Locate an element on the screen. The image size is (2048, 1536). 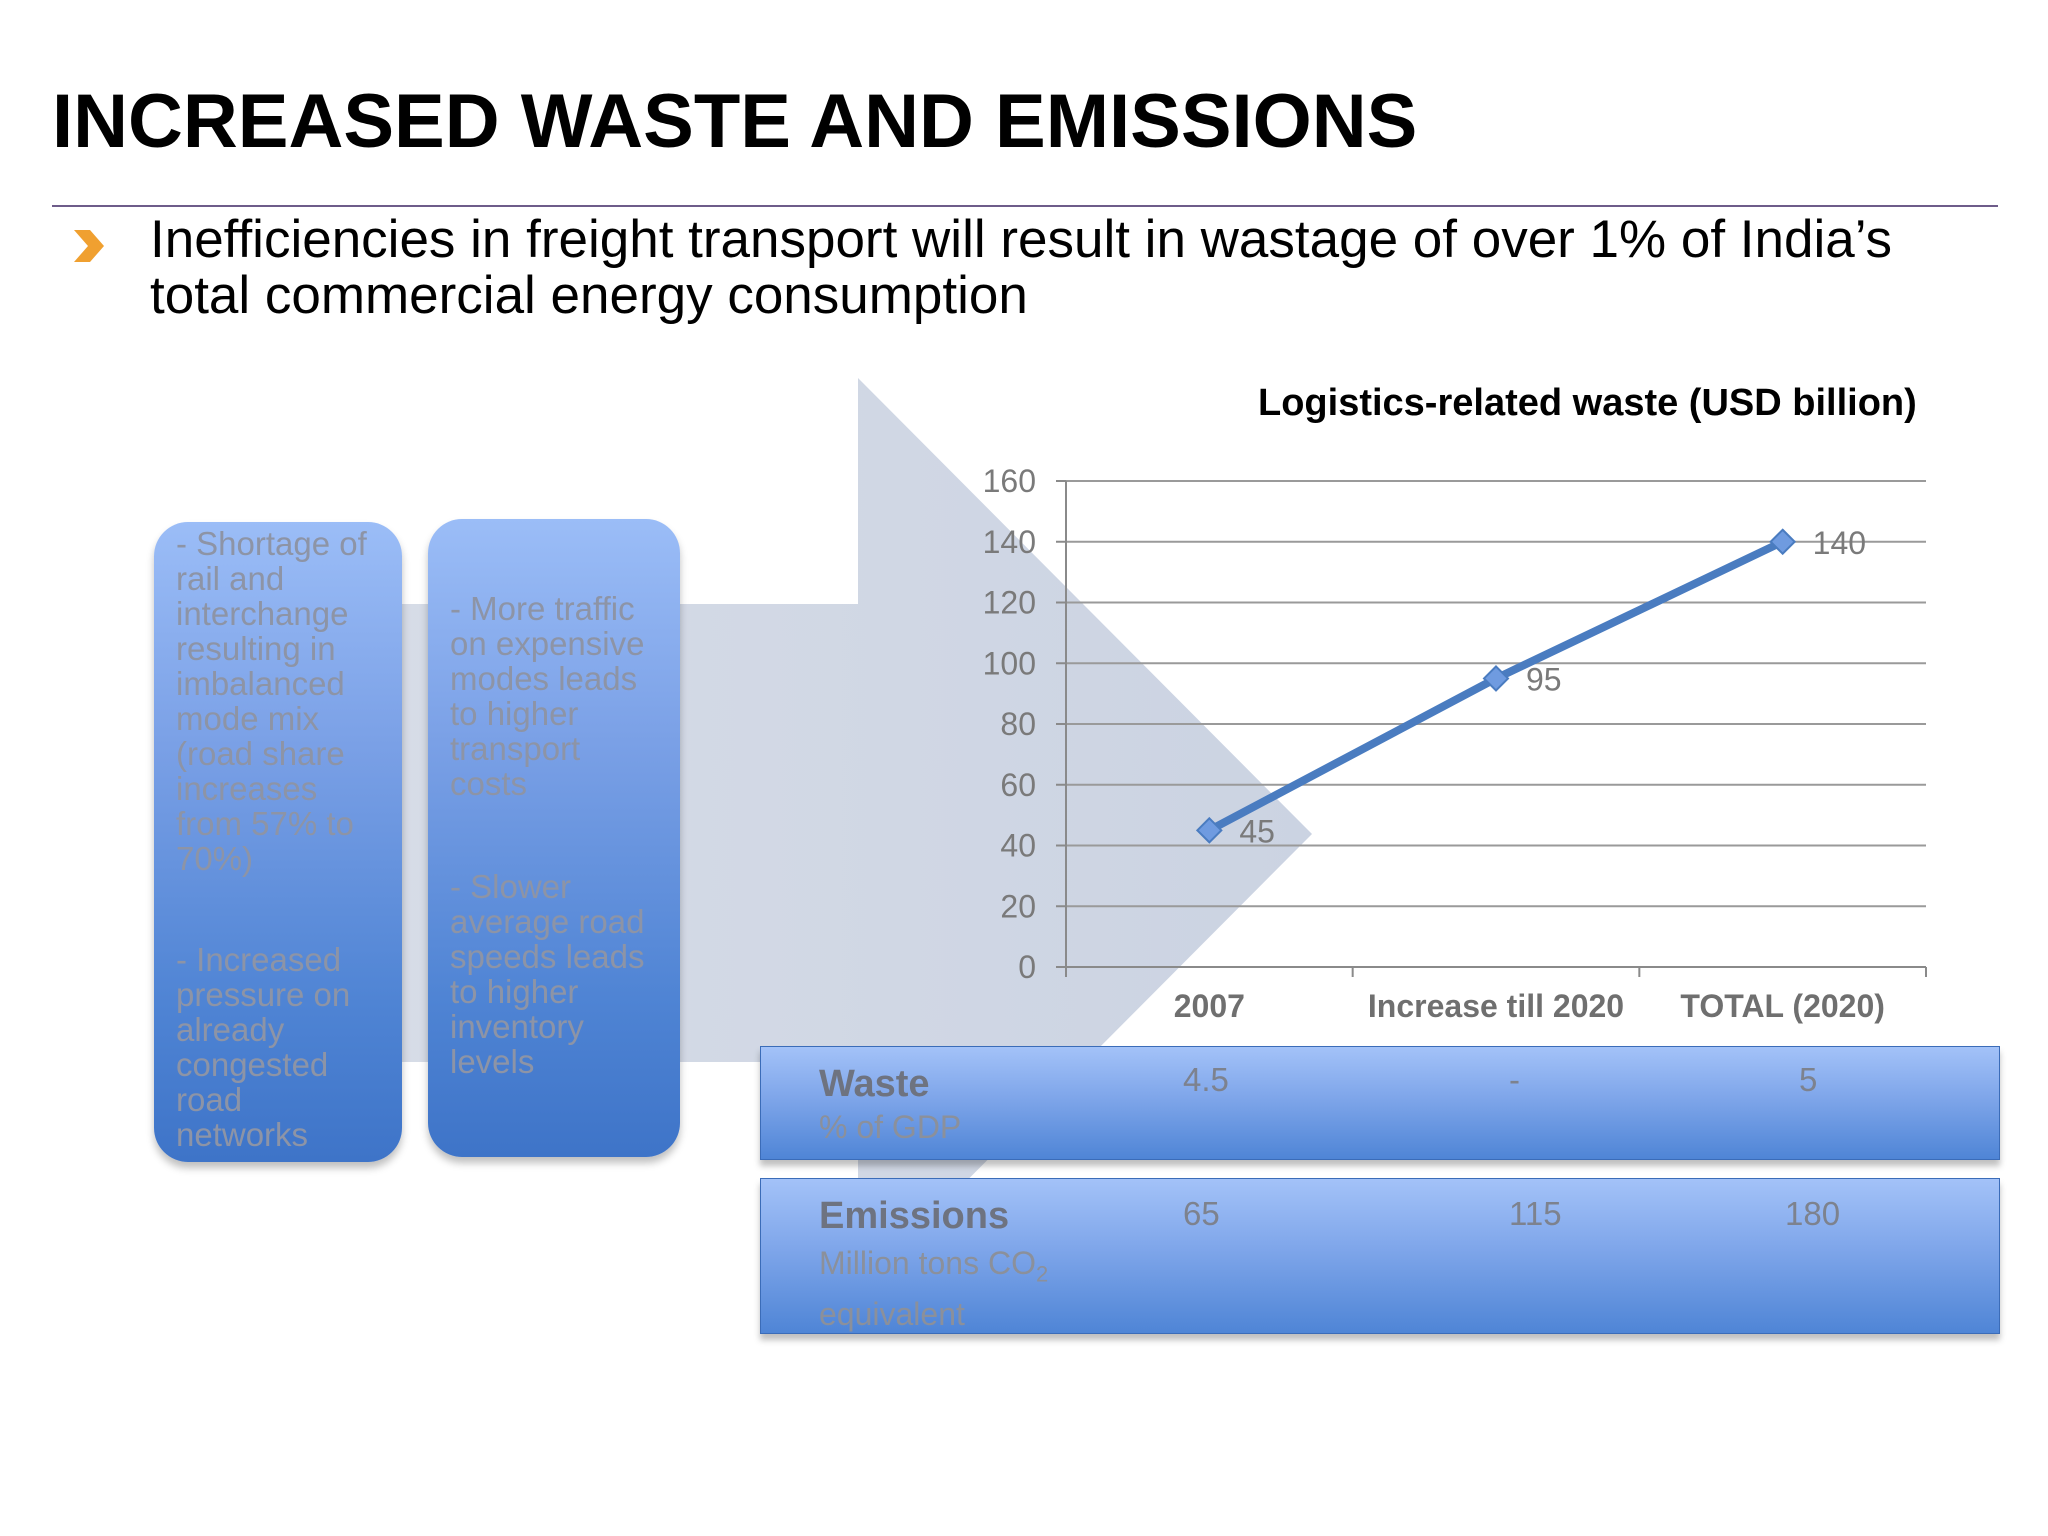
row-sublabel-main: Million tons CO is located at coordinates (927, 1263).